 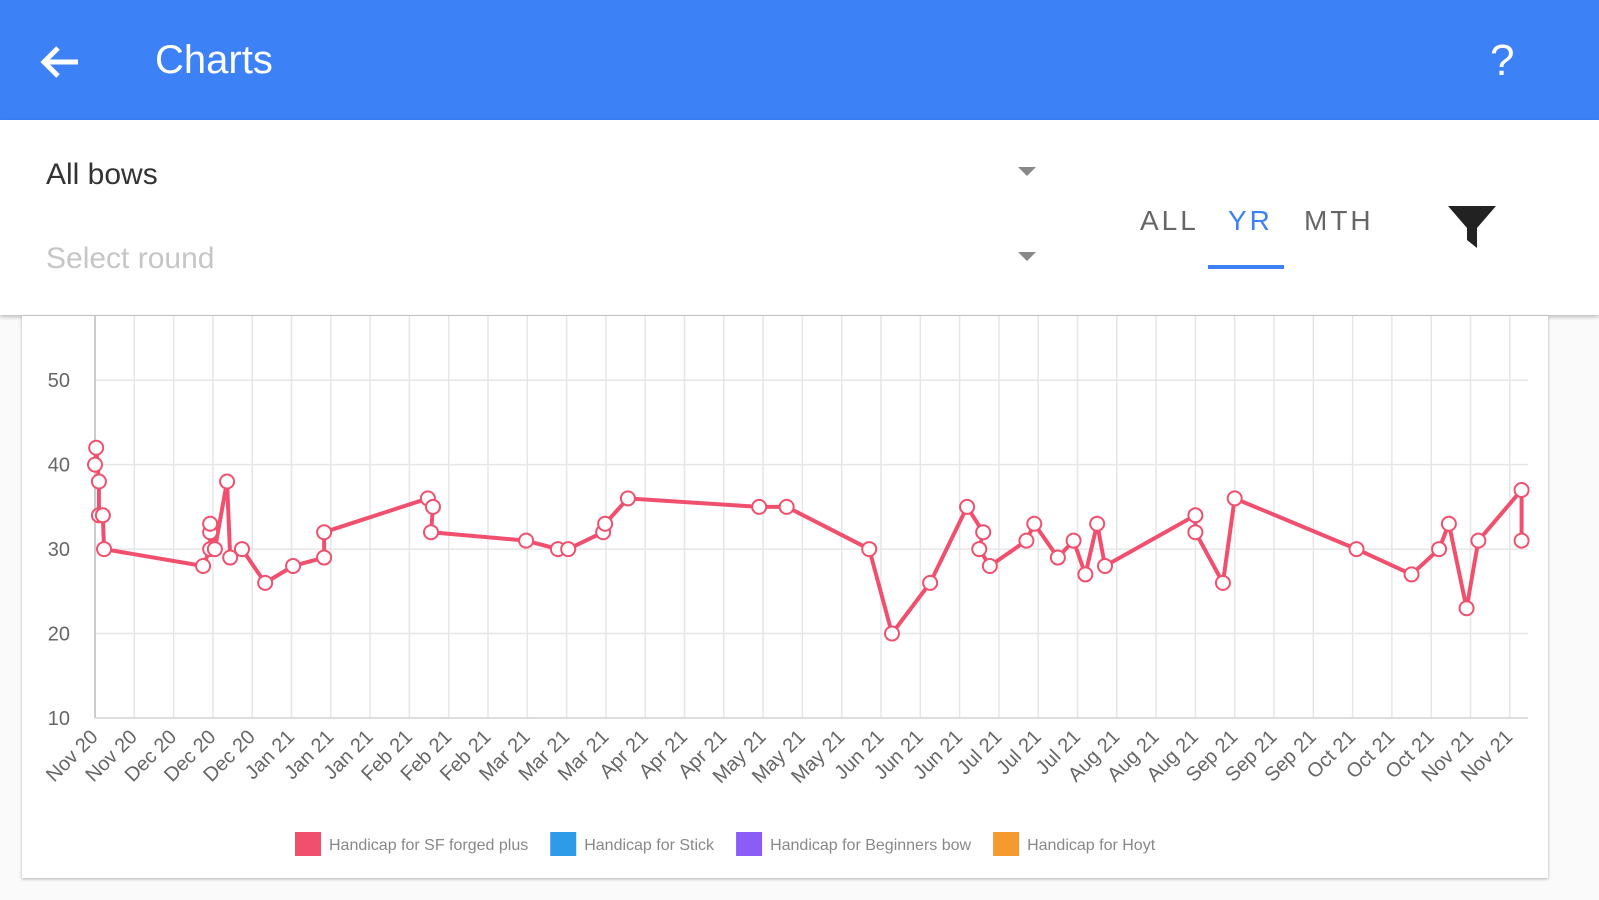 I want to click on help-button: ?, so click(x=1502, y=60).